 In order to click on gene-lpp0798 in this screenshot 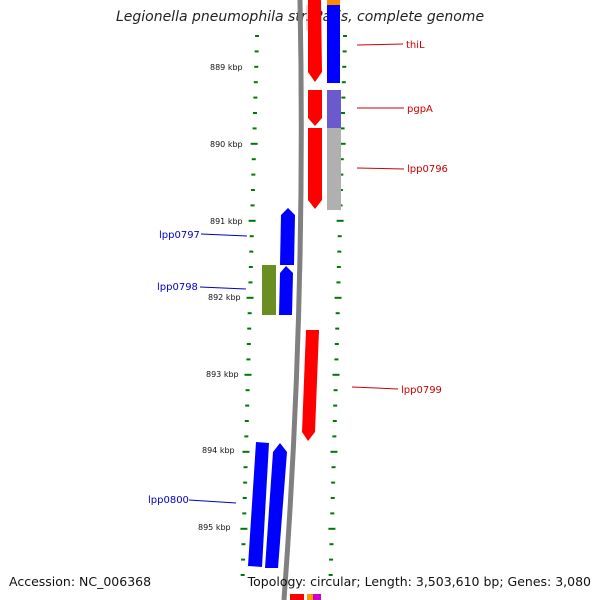, I will do `click(286, 290)`.